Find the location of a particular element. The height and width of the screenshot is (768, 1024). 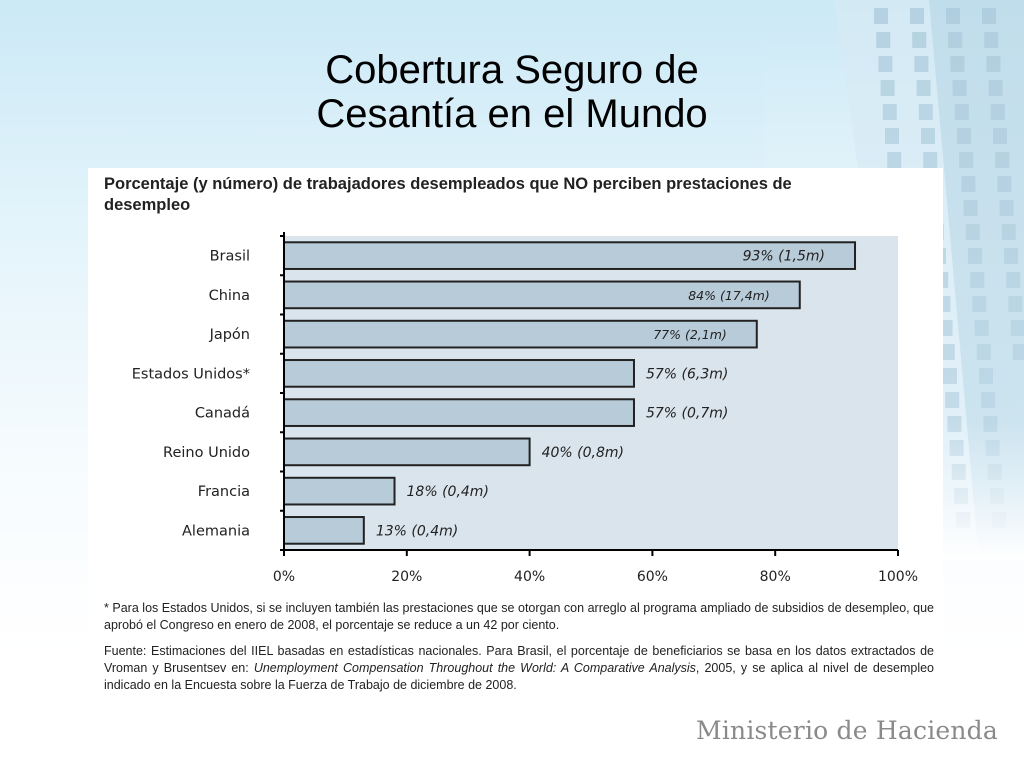

category-label: Canadá is located at coordinates (222, 414).